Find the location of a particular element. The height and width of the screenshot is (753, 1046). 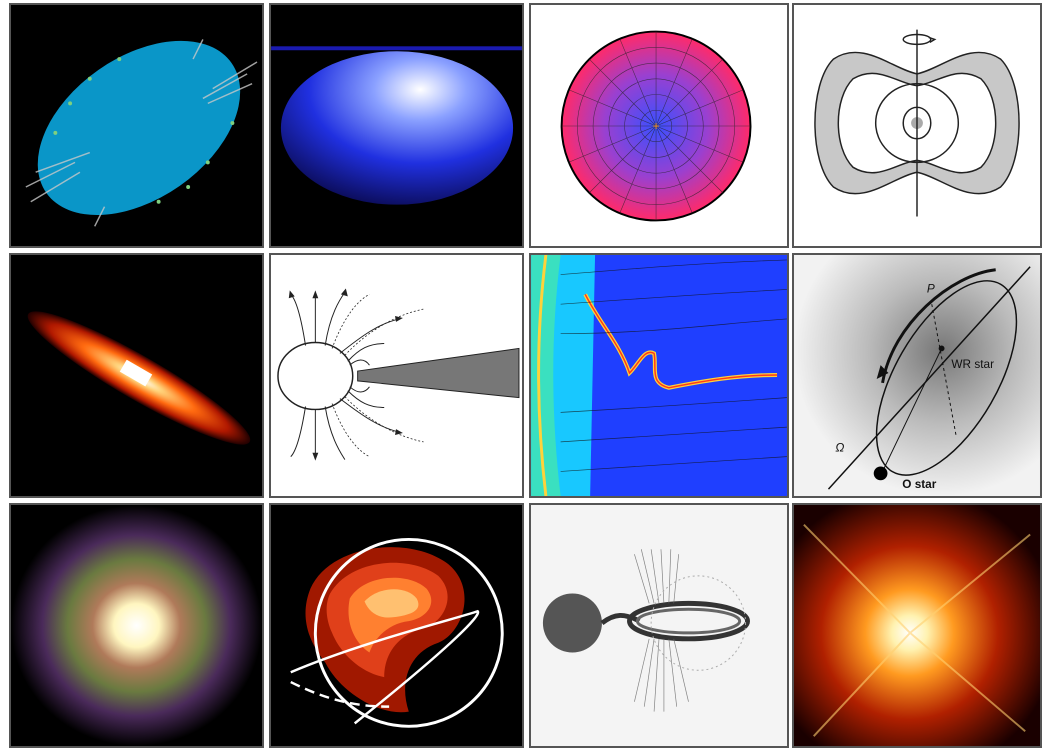

blue-star-render is located at coordinates (396, 125).